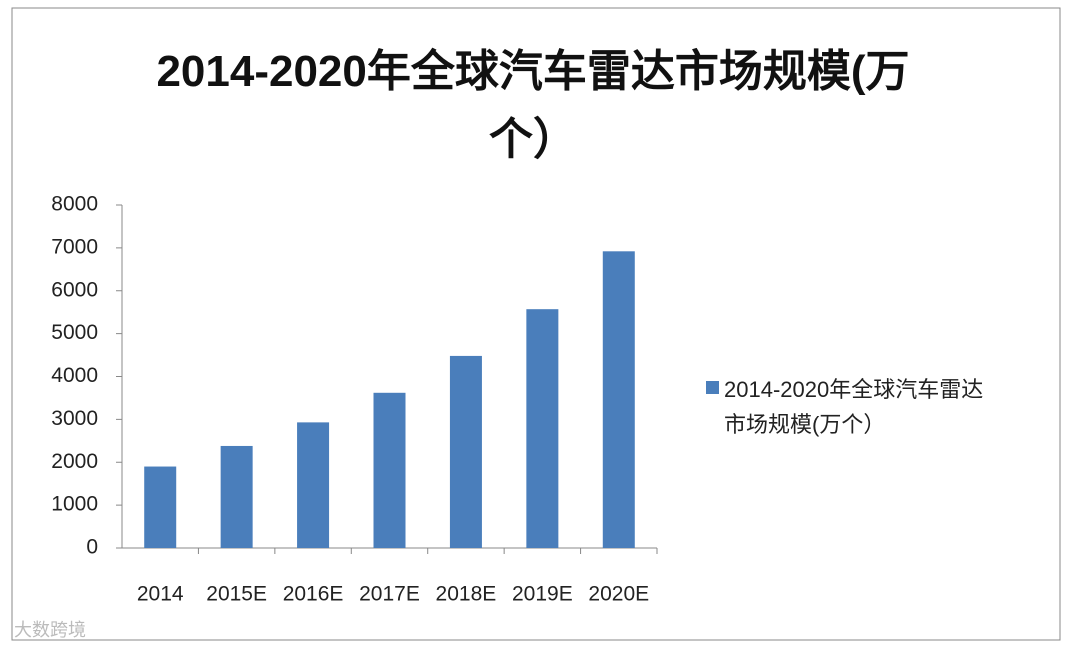 The width and height of the screenshot is (1065, 649). I want to click on y-tick-label: 1000, so click(74, 504).